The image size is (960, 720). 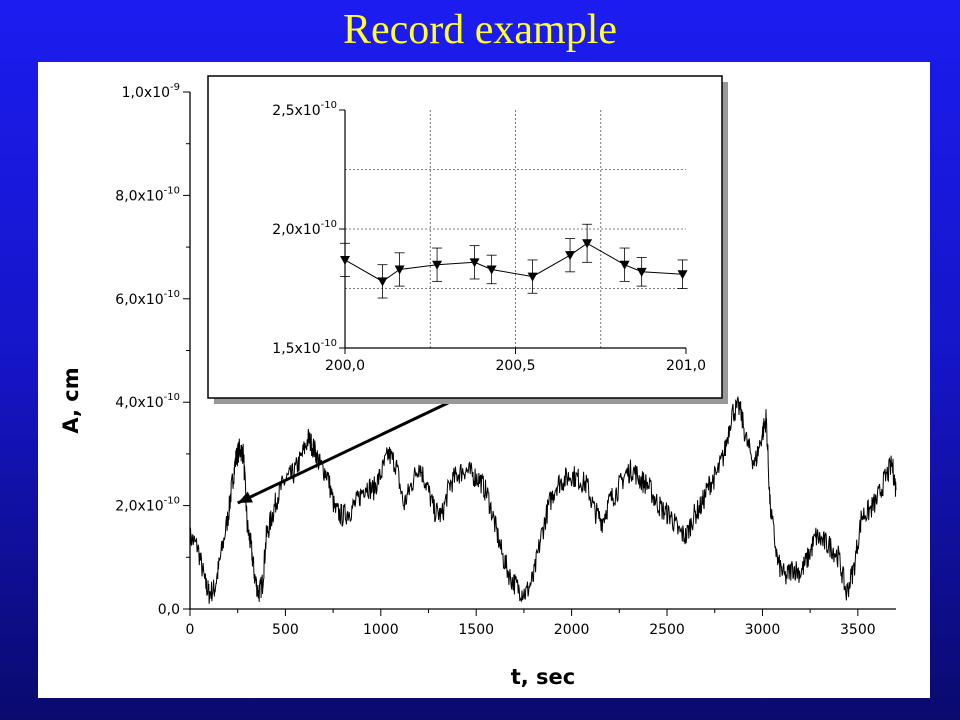 I want to click on y-axis-title: A, cm, so click(x=71, y=400).